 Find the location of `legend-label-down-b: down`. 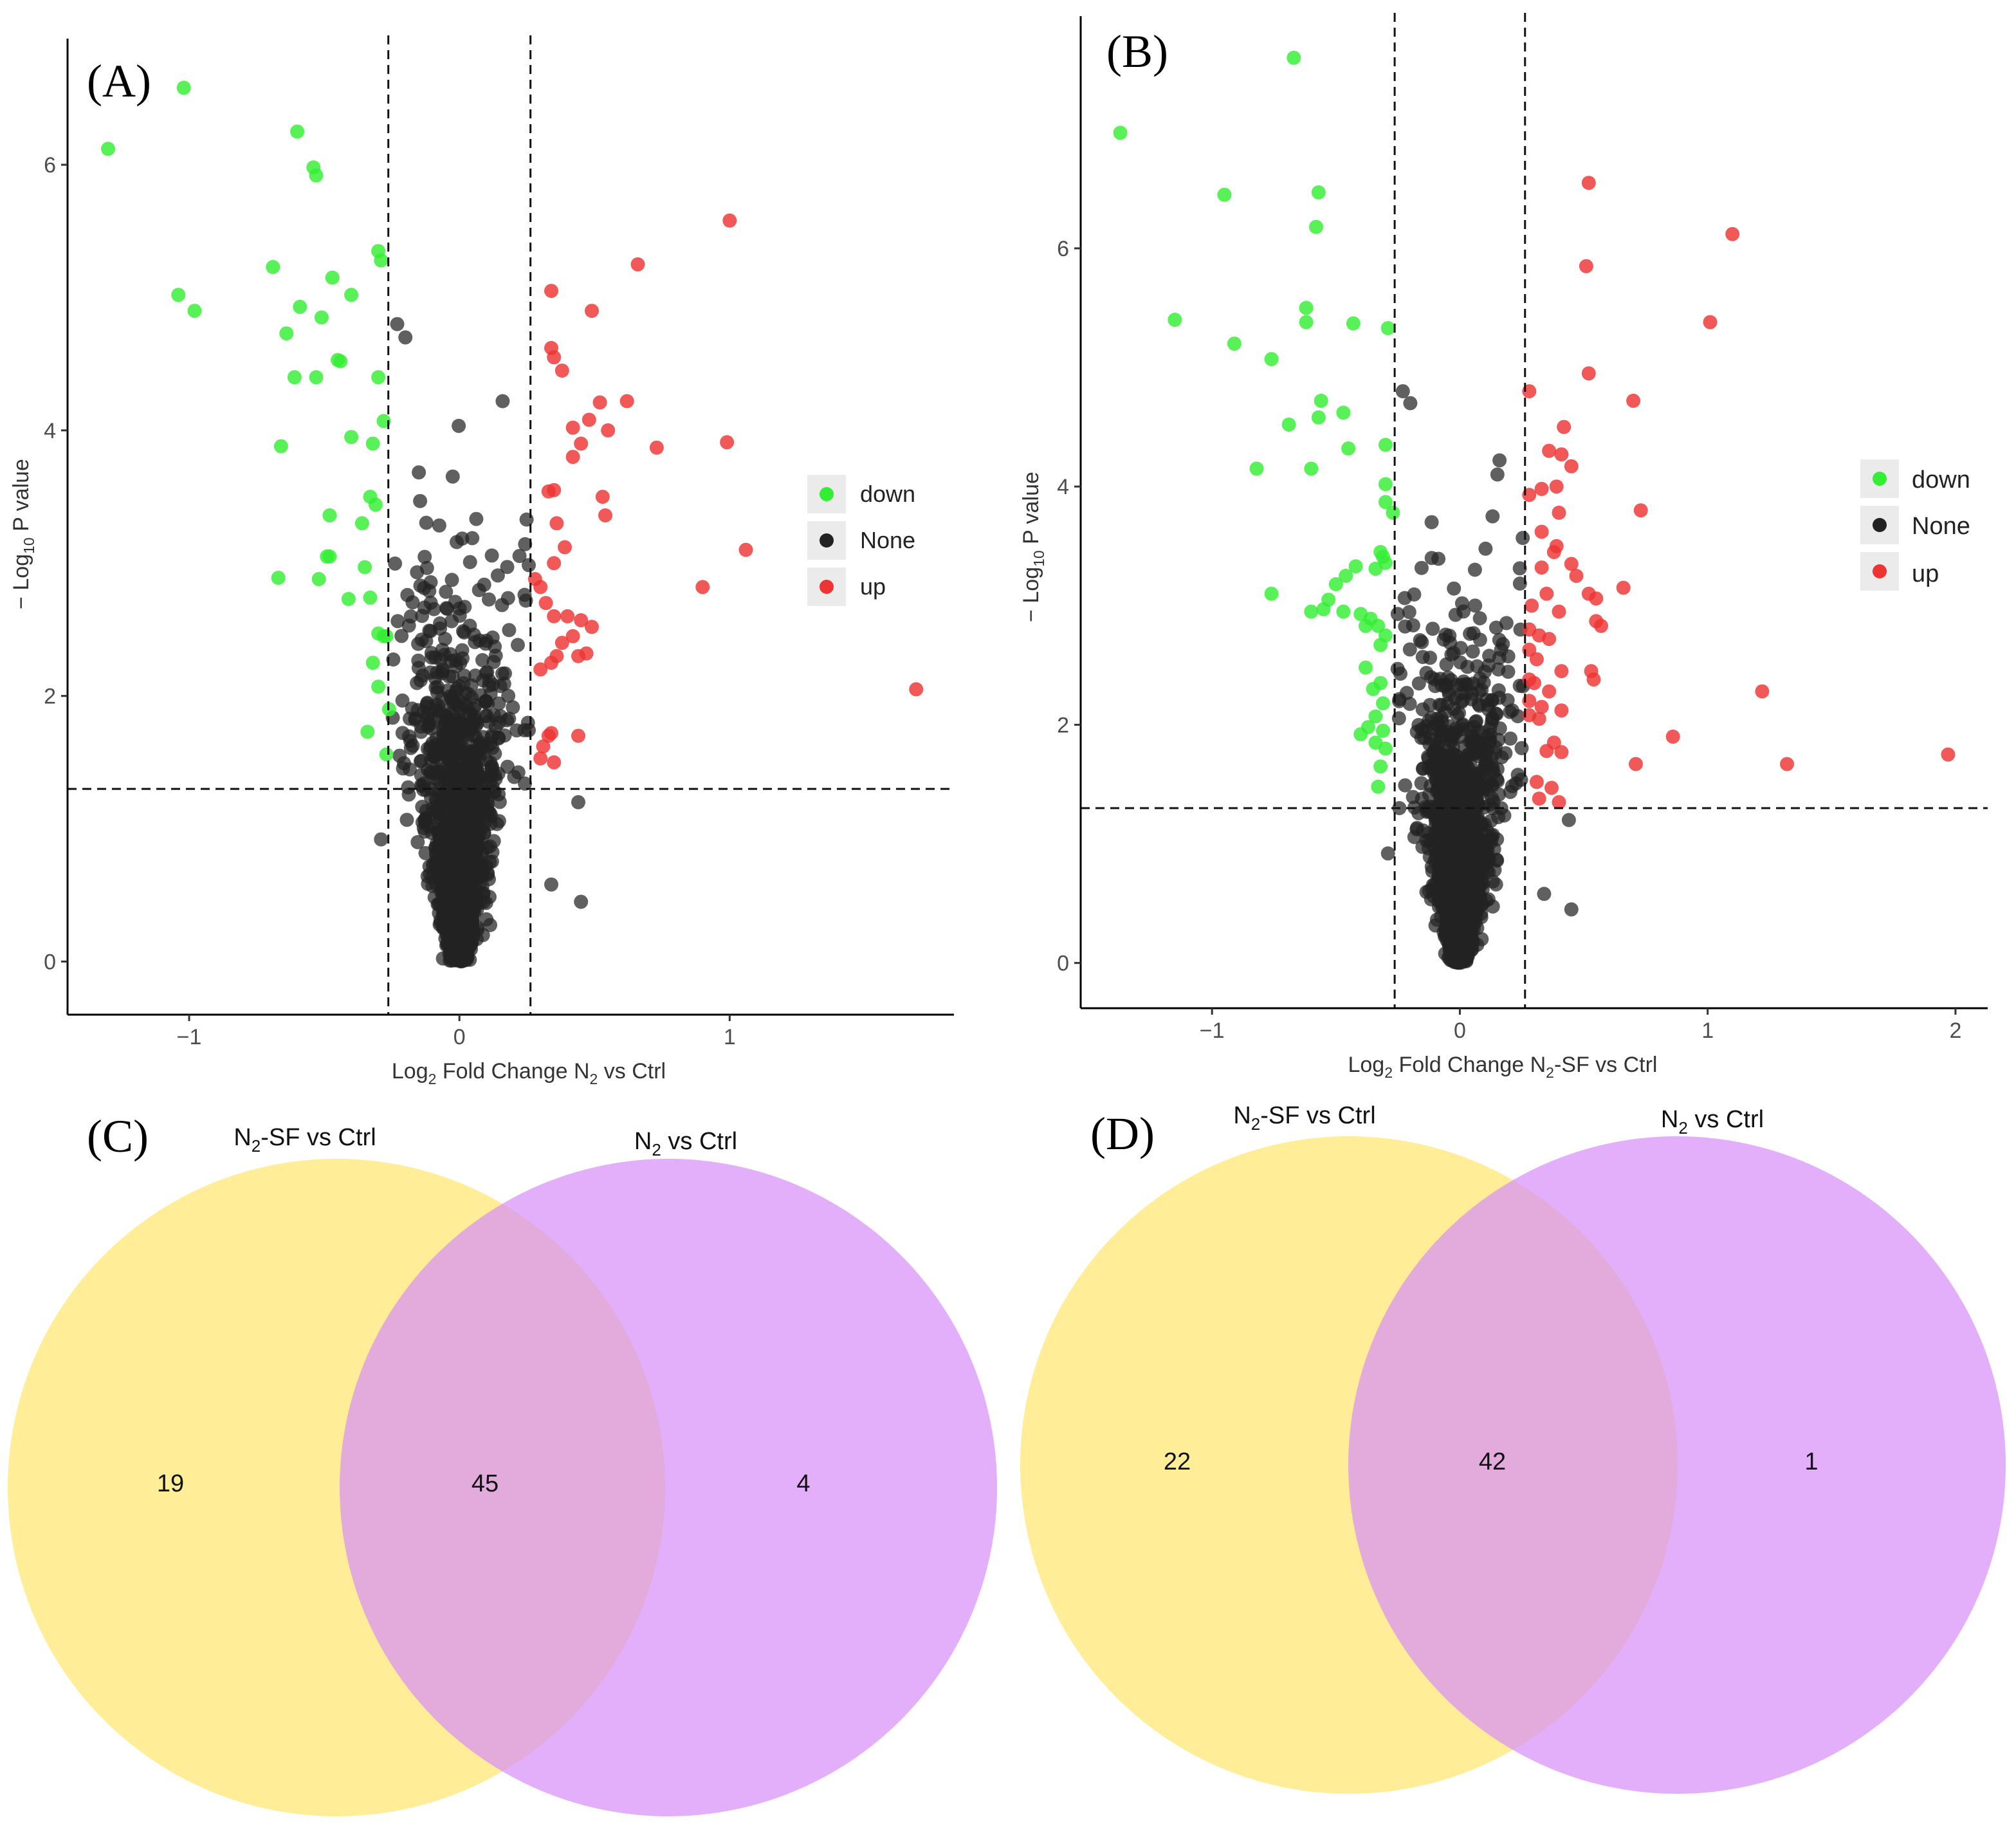

legend-label-down-b: down is located at coordinates (1941, 479).